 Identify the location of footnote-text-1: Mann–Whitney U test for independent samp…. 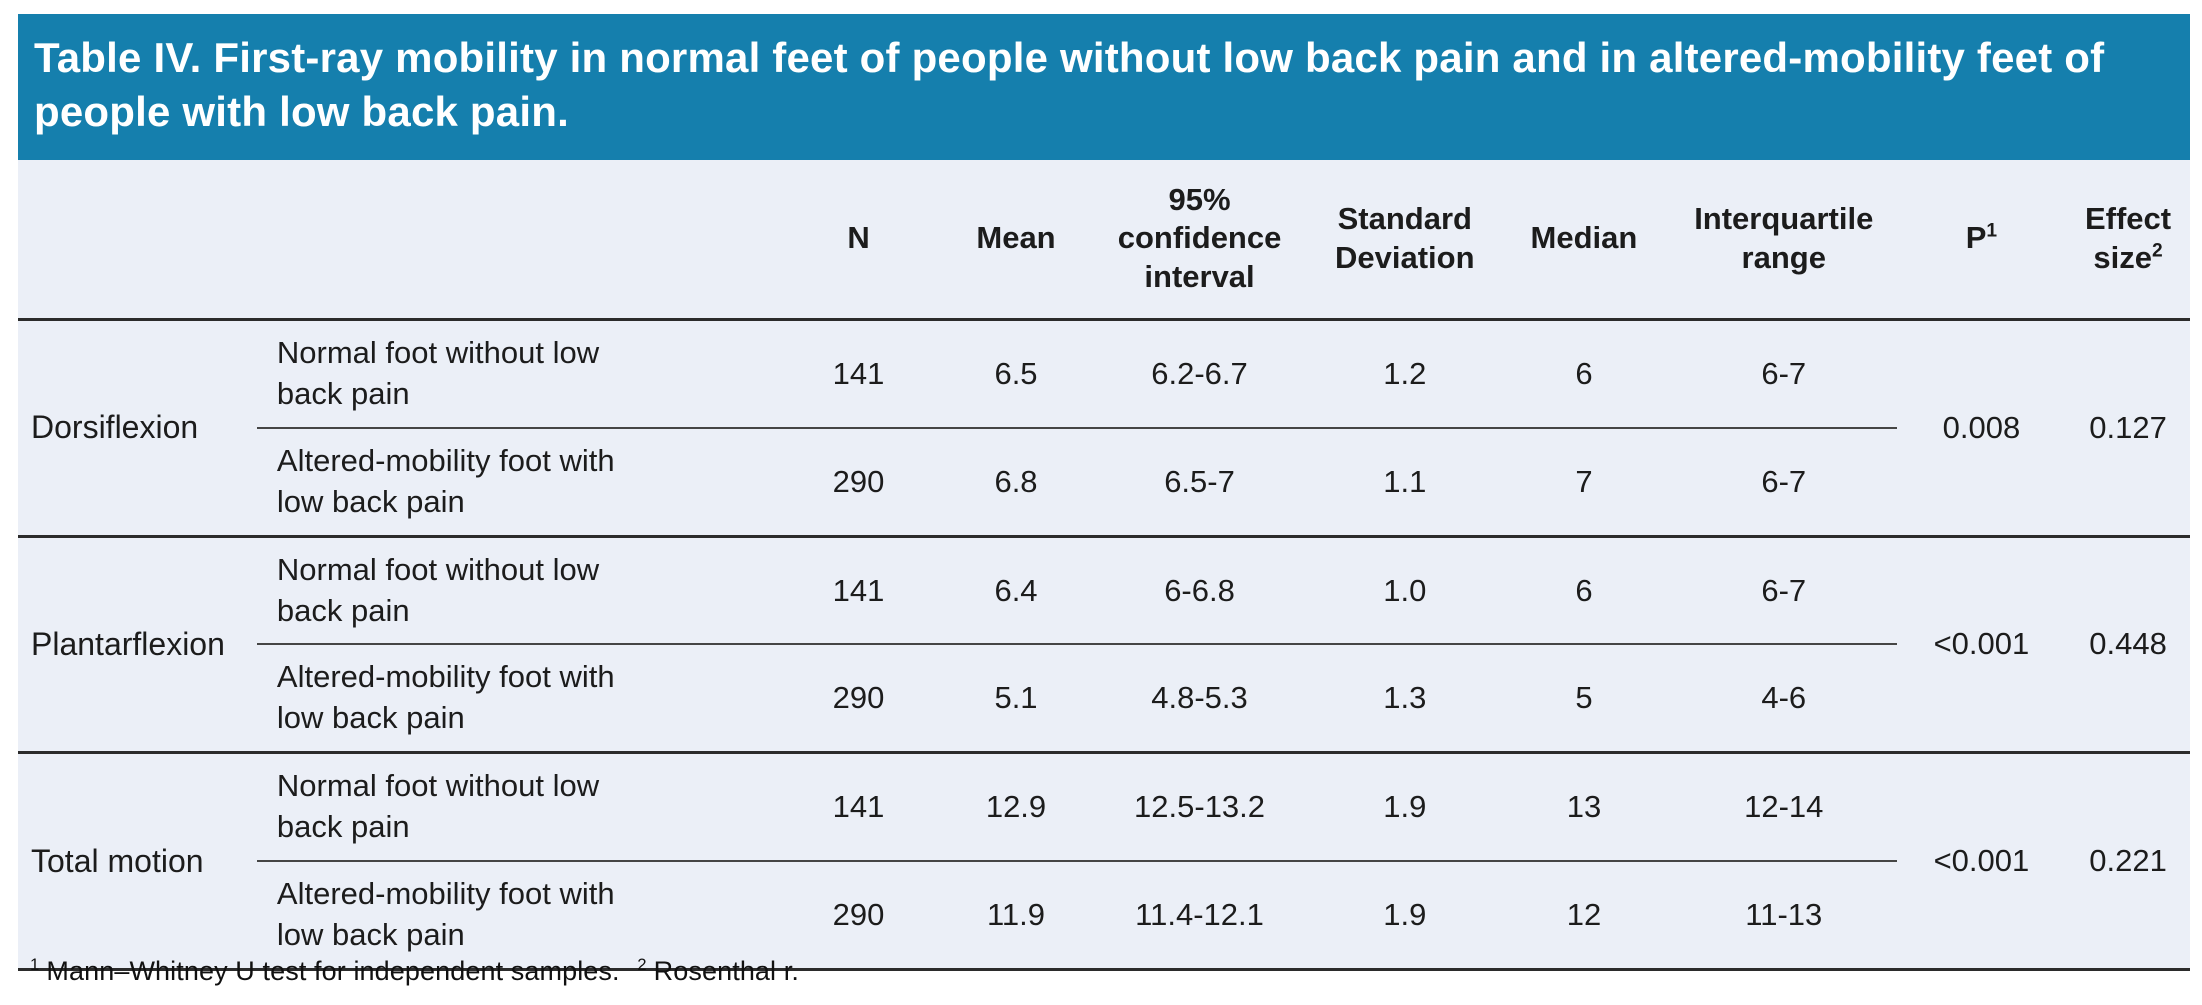
(333, 971).